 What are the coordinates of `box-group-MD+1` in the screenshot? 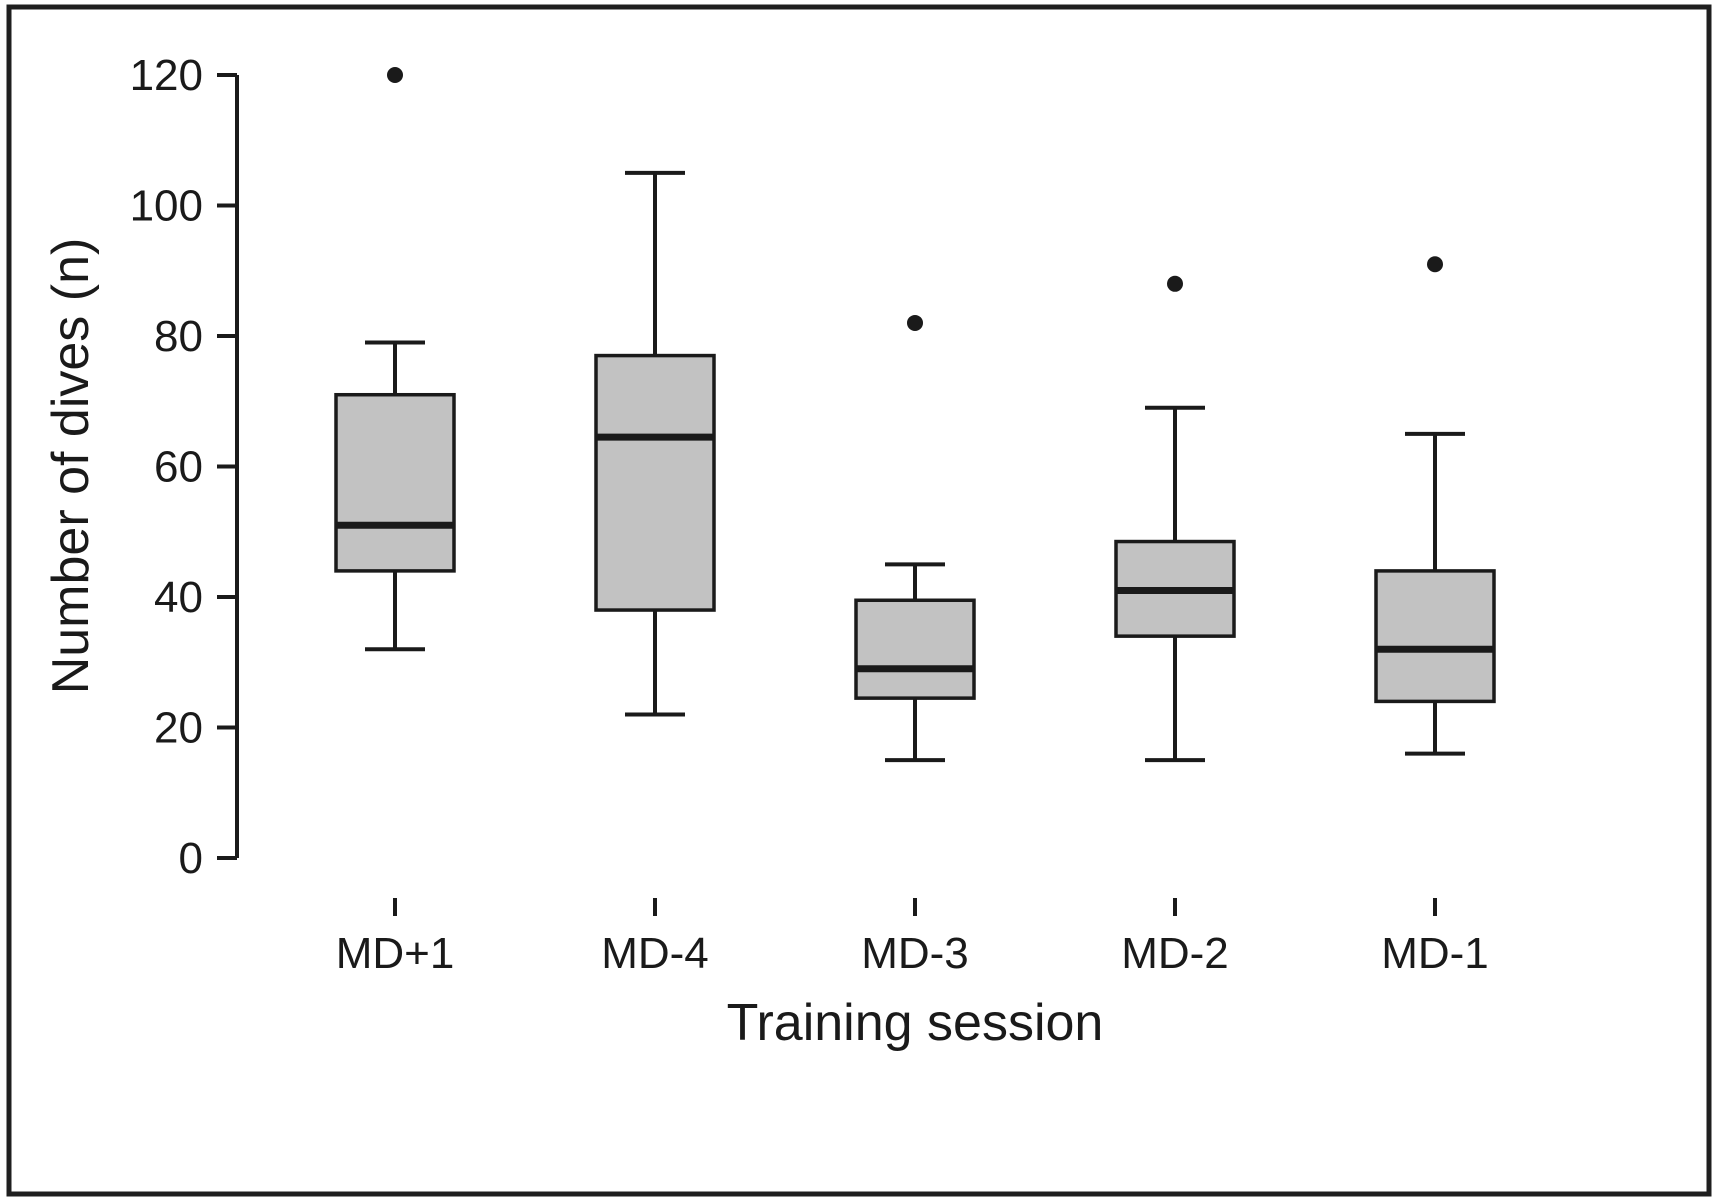 It's located at (395, 359).